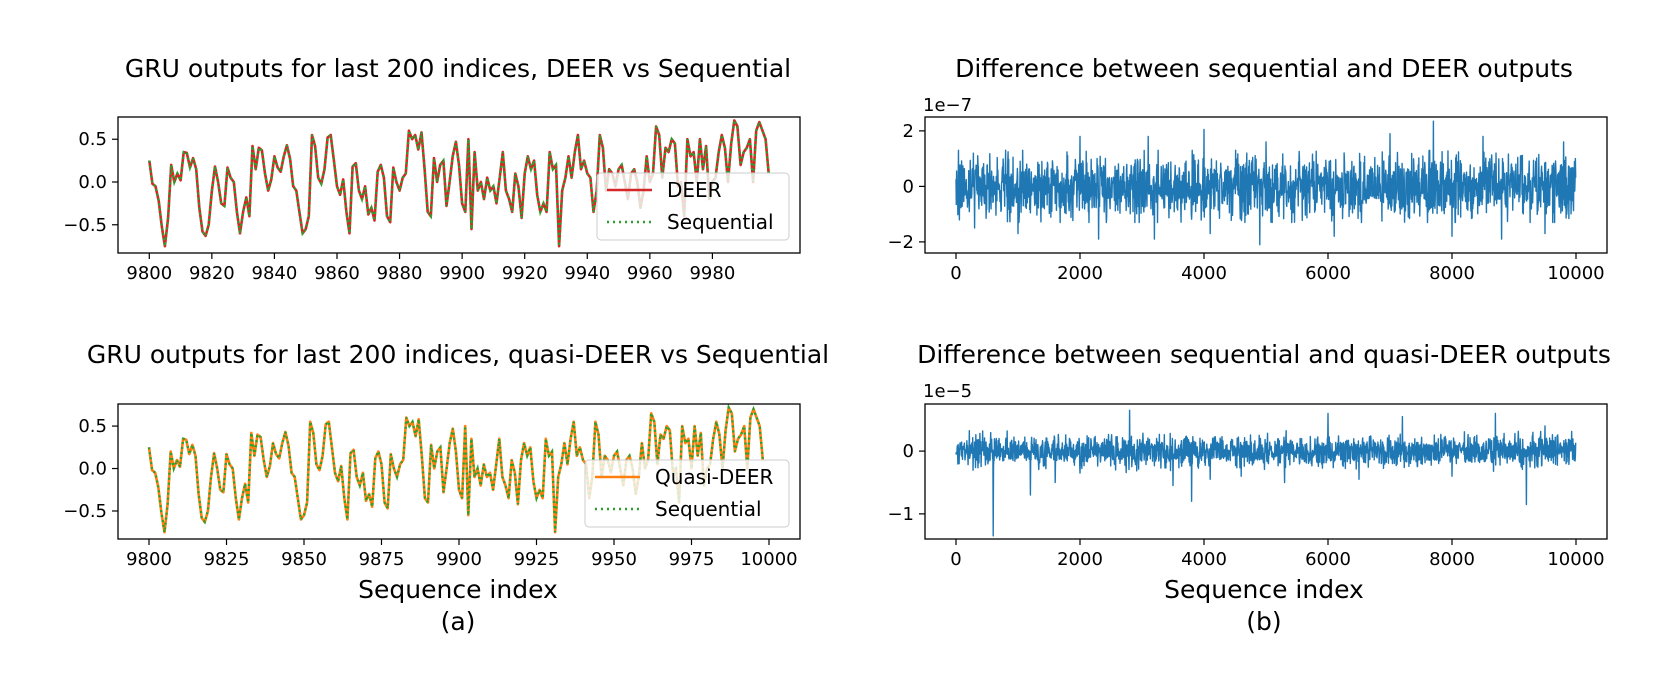 This screenshot has height=692, width=1661. Describe the element at coordinates (908, 131) in the screenshot. I see `y-tick-label: 2` at that location.